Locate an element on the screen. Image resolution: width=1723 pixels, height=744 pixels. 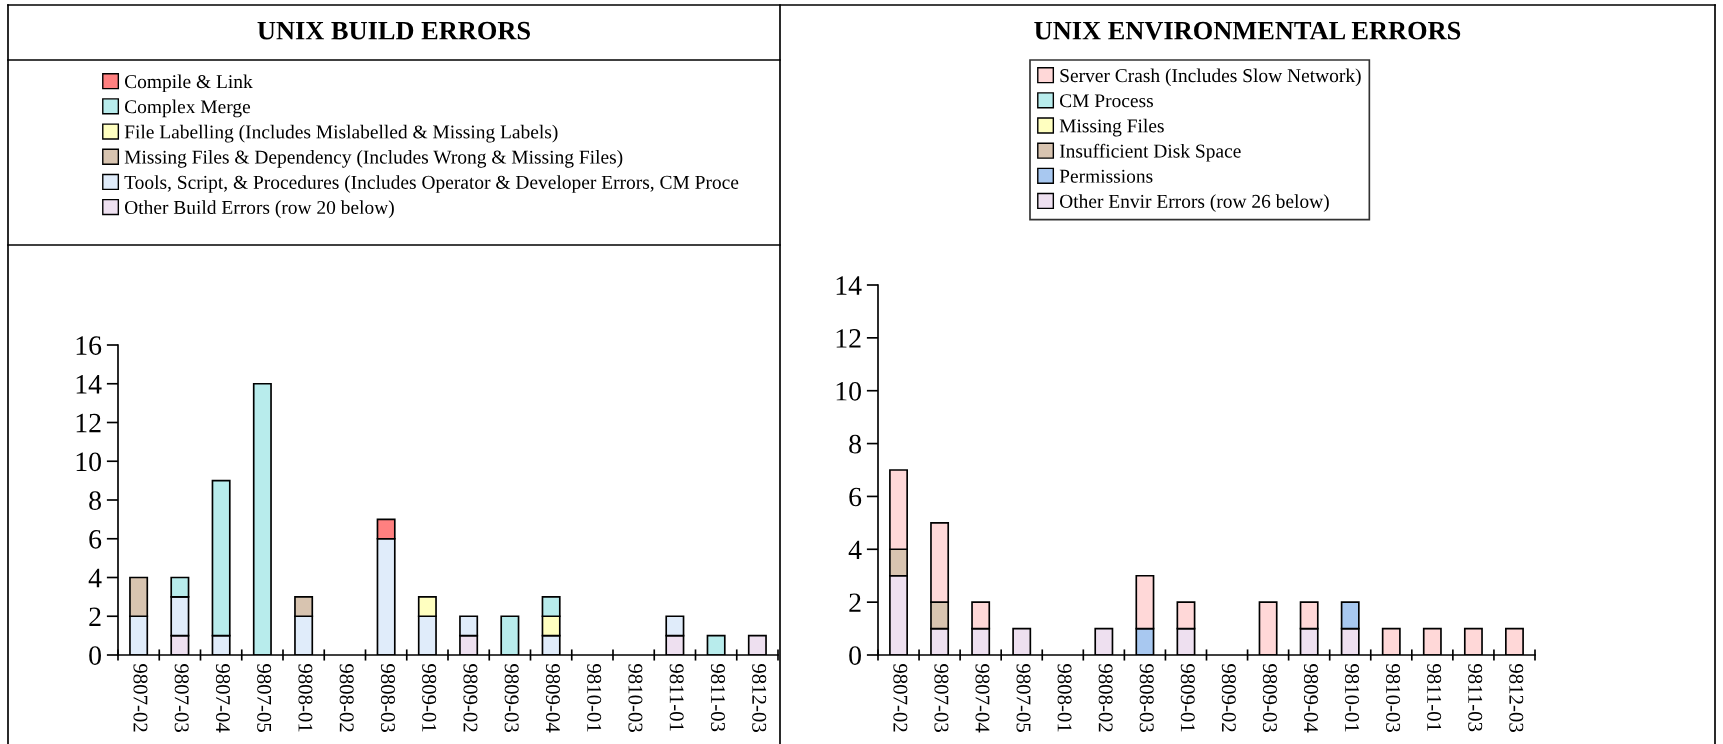
legend-label: Permissions is located at coordinates (1106, 176).